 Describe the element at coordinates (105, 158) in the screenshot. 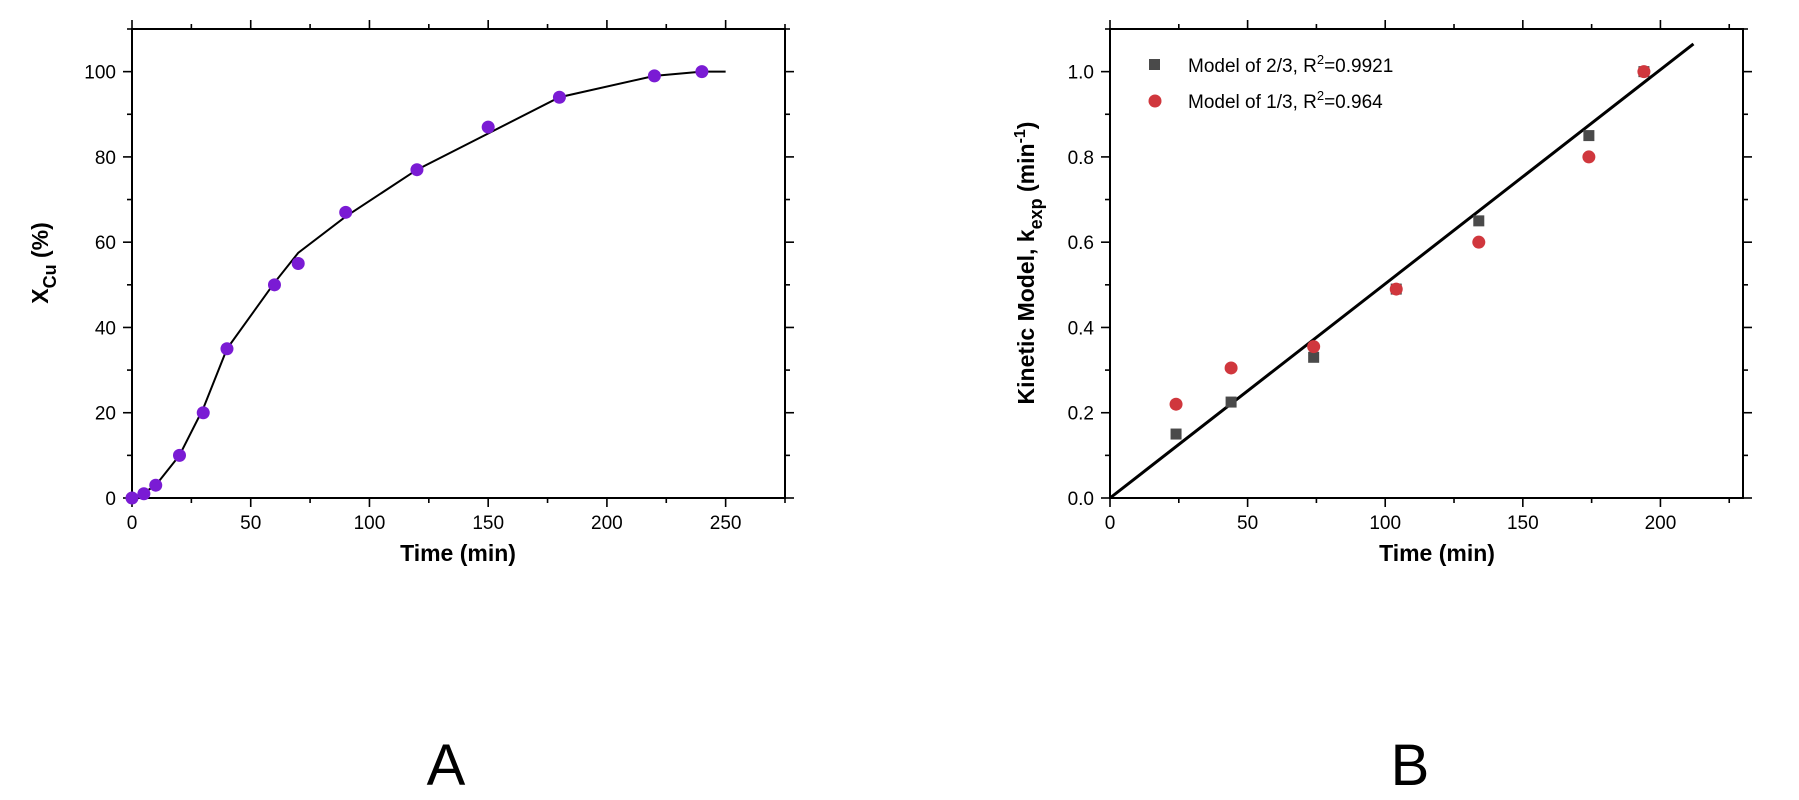

I see `chart-a-y-tick-label: 80` at that location.